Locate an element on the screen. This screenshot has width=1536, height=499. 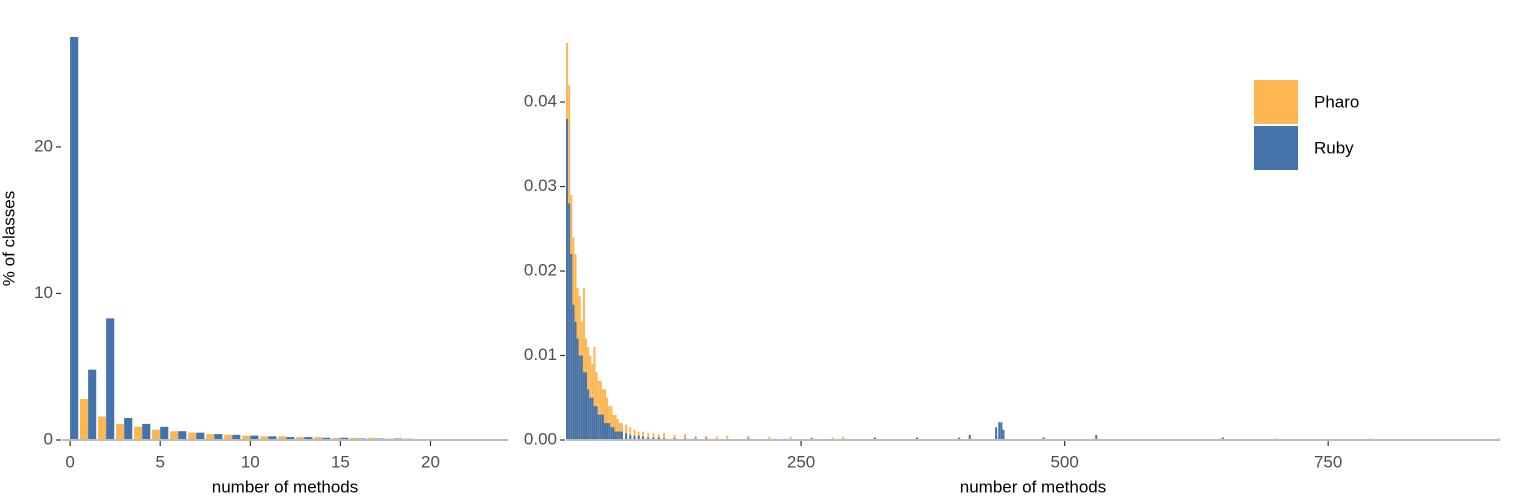
y-tick-label: 10 is located at coordinates (43, 292).